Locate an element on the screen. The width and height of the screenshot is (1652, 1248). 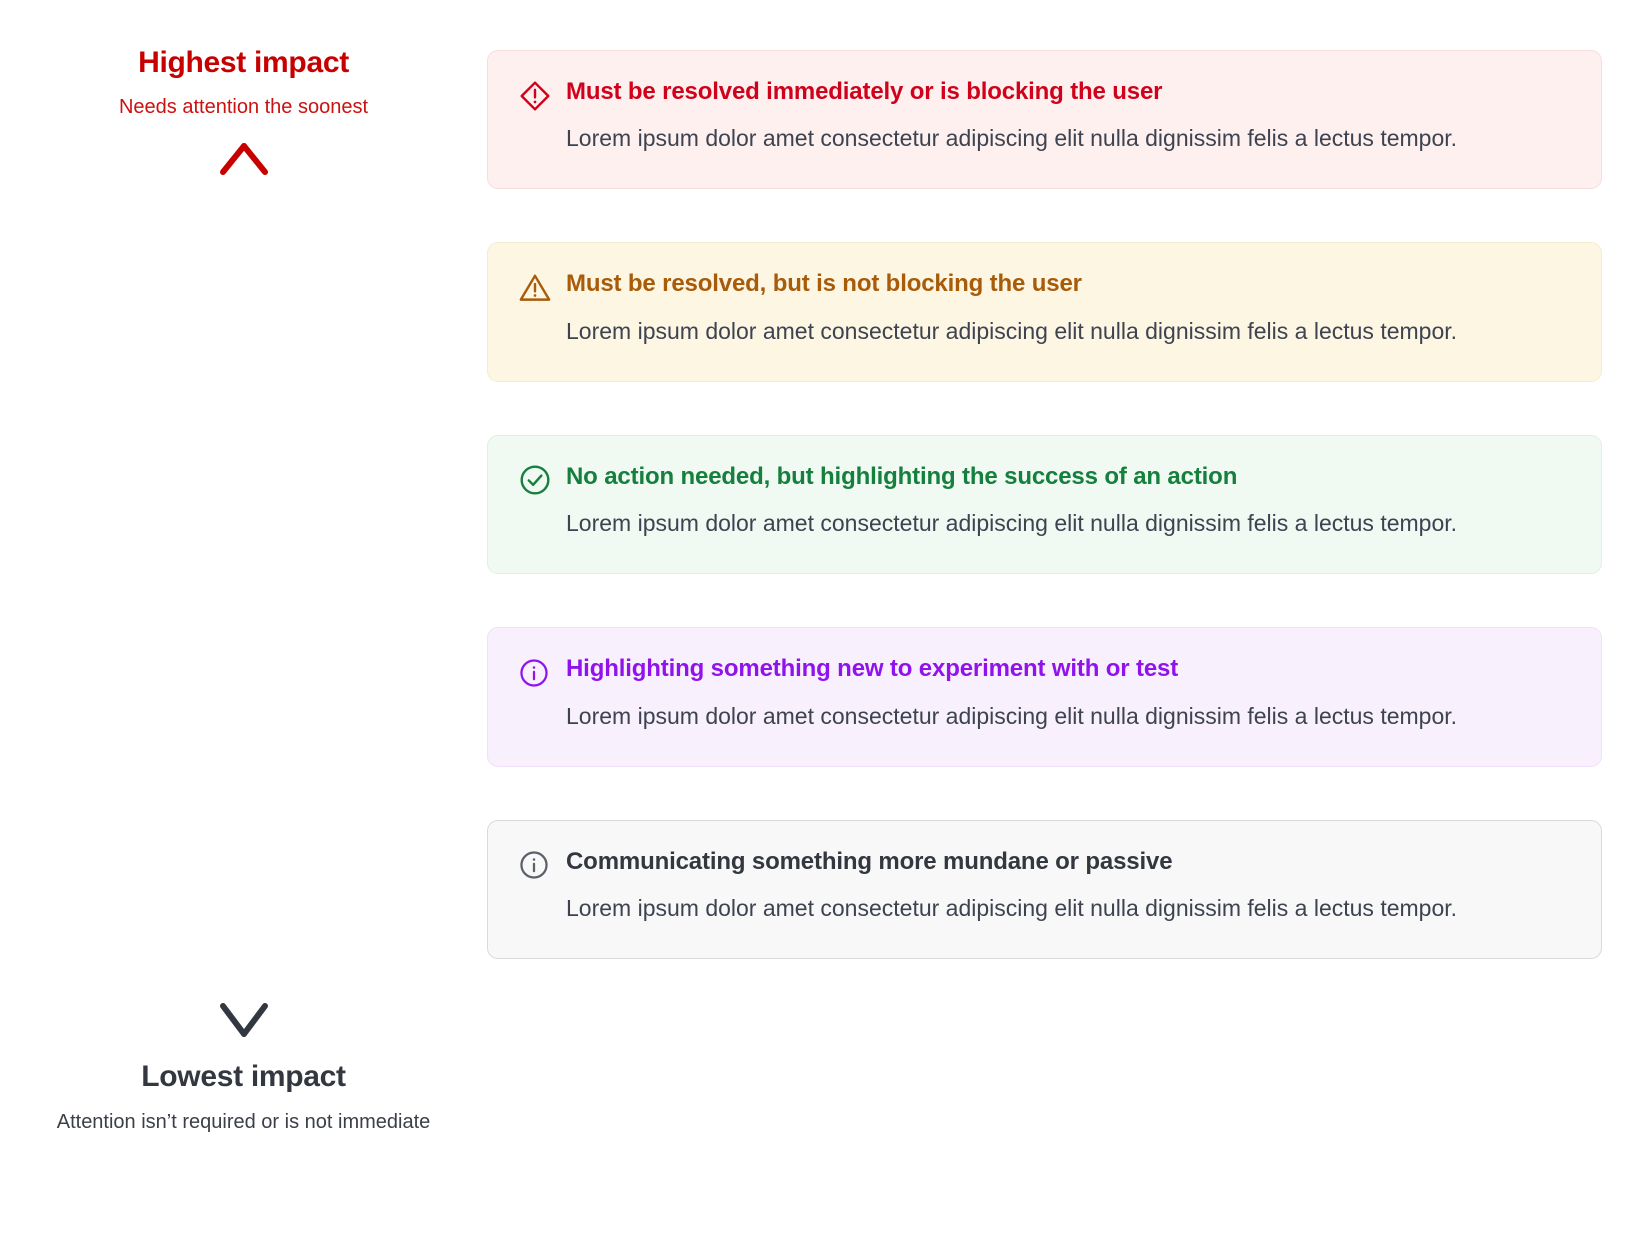
highest-impact-title: Highest impact is located at coordinates (243, 62).